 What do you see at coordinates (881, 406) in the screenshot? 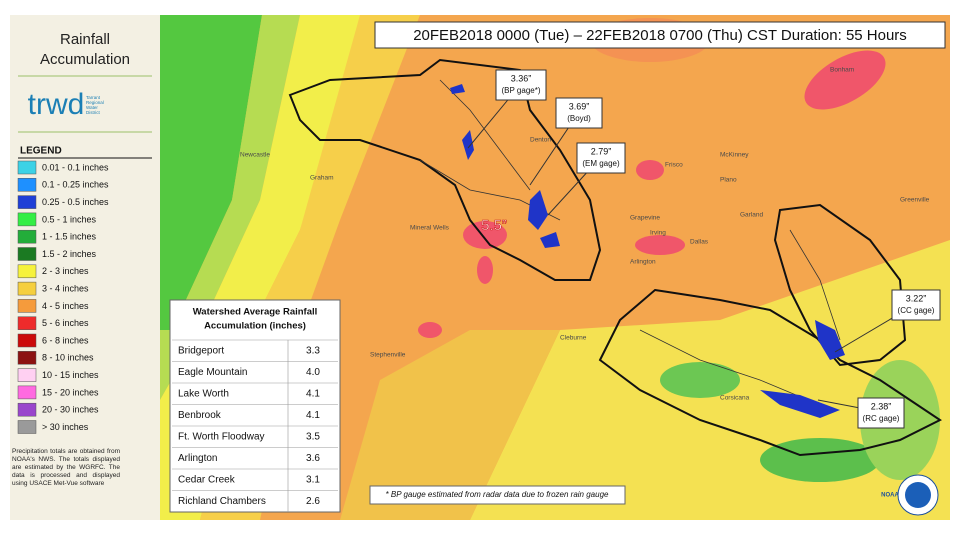
I see `callout-value: 2.38”` at bounding box center [881, 406].